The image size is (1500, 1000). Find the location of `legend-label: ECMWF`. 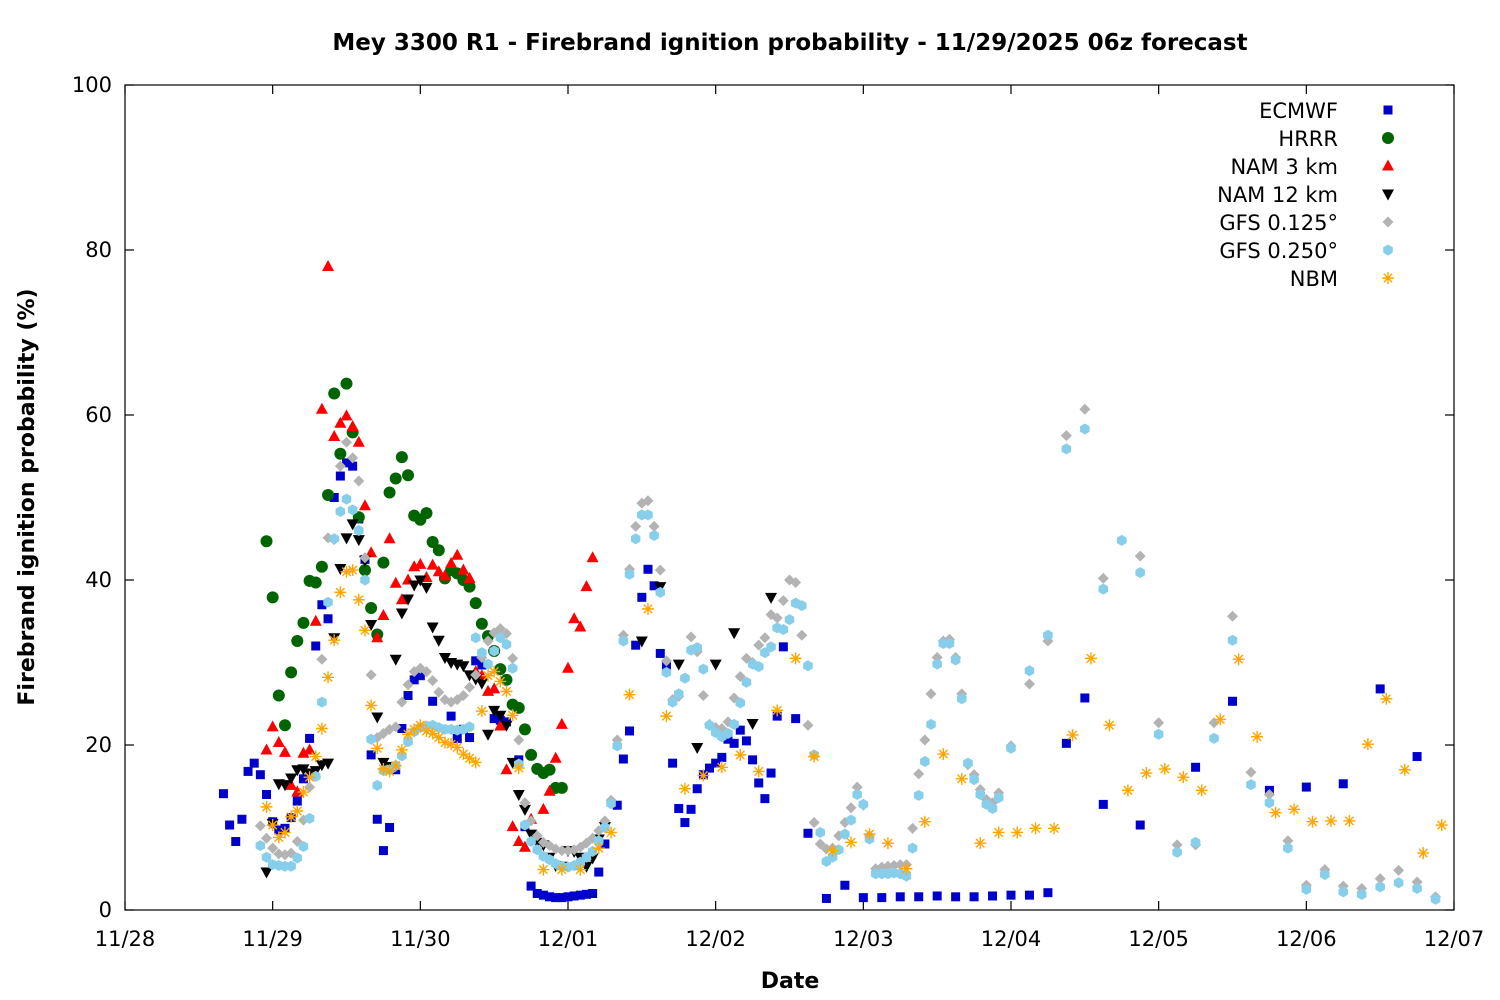

legend-label: ECMWF is located at coordinates (1298, 111).